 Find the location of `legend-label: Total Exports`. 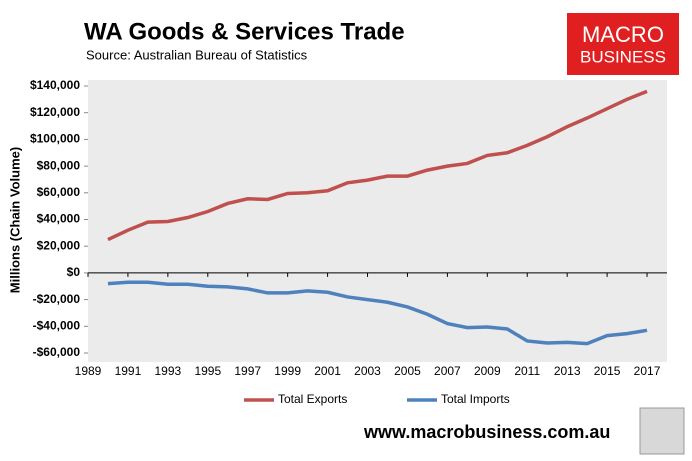

legend-label: Total Exports is located at coordinates (312, 399).